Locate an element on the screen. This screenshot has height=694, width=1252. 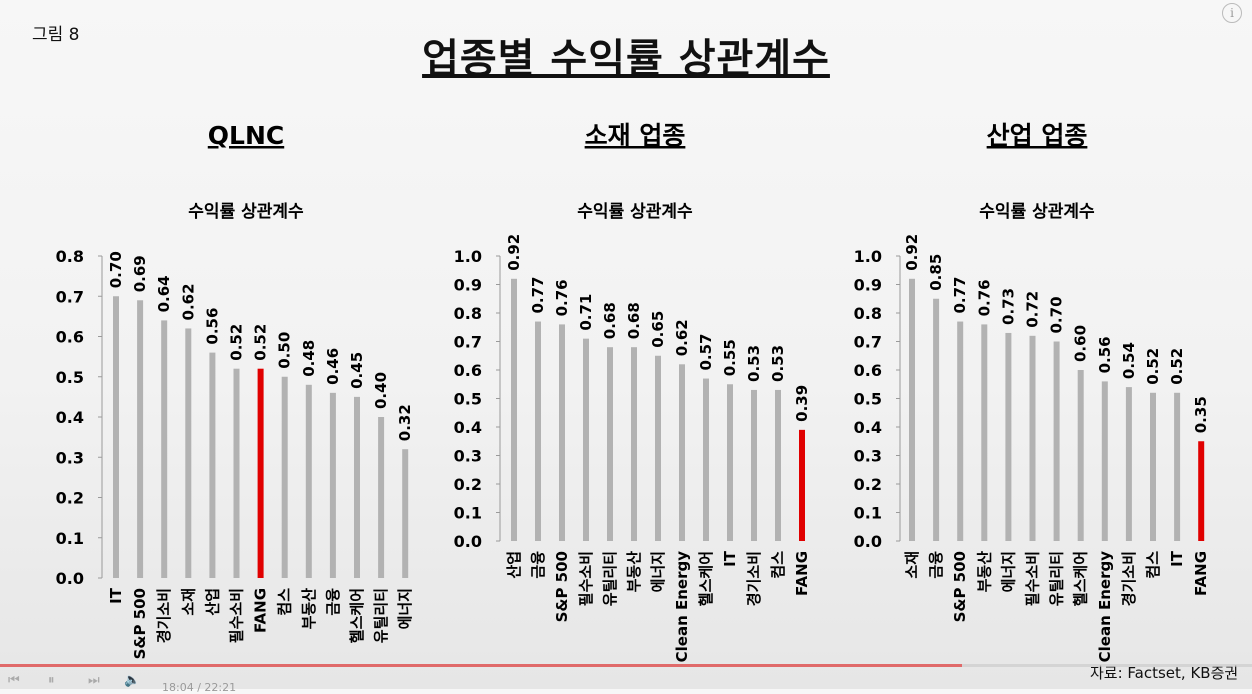
data-label: 0.69 is located at coordinates (140, 273).